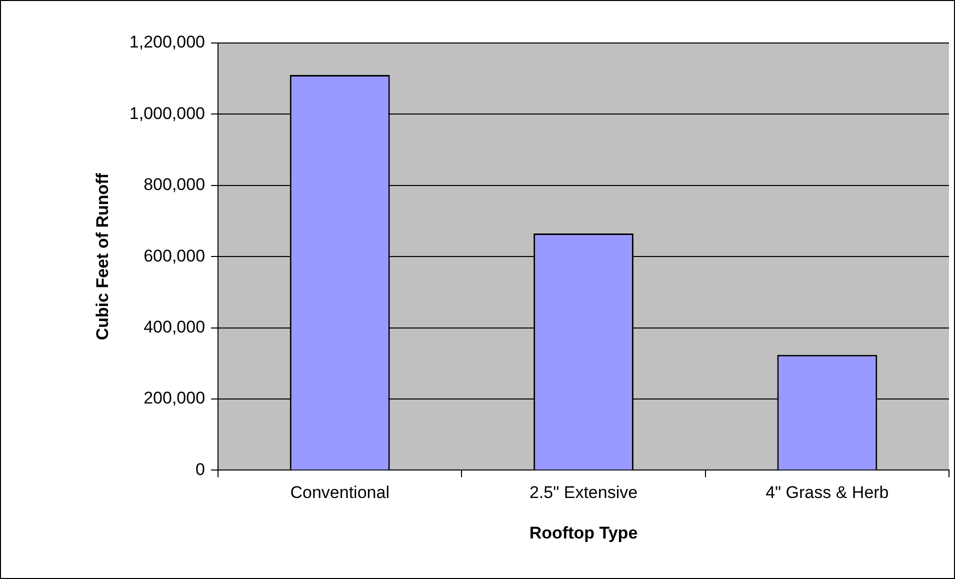 Image resolution: width=955 pixels, height=579 pixels. What do you see at coordinates (827, 492) in the screenshot?
I see `x-tick-label: 4" Grass & Herb` at bounding box center [827, 492].